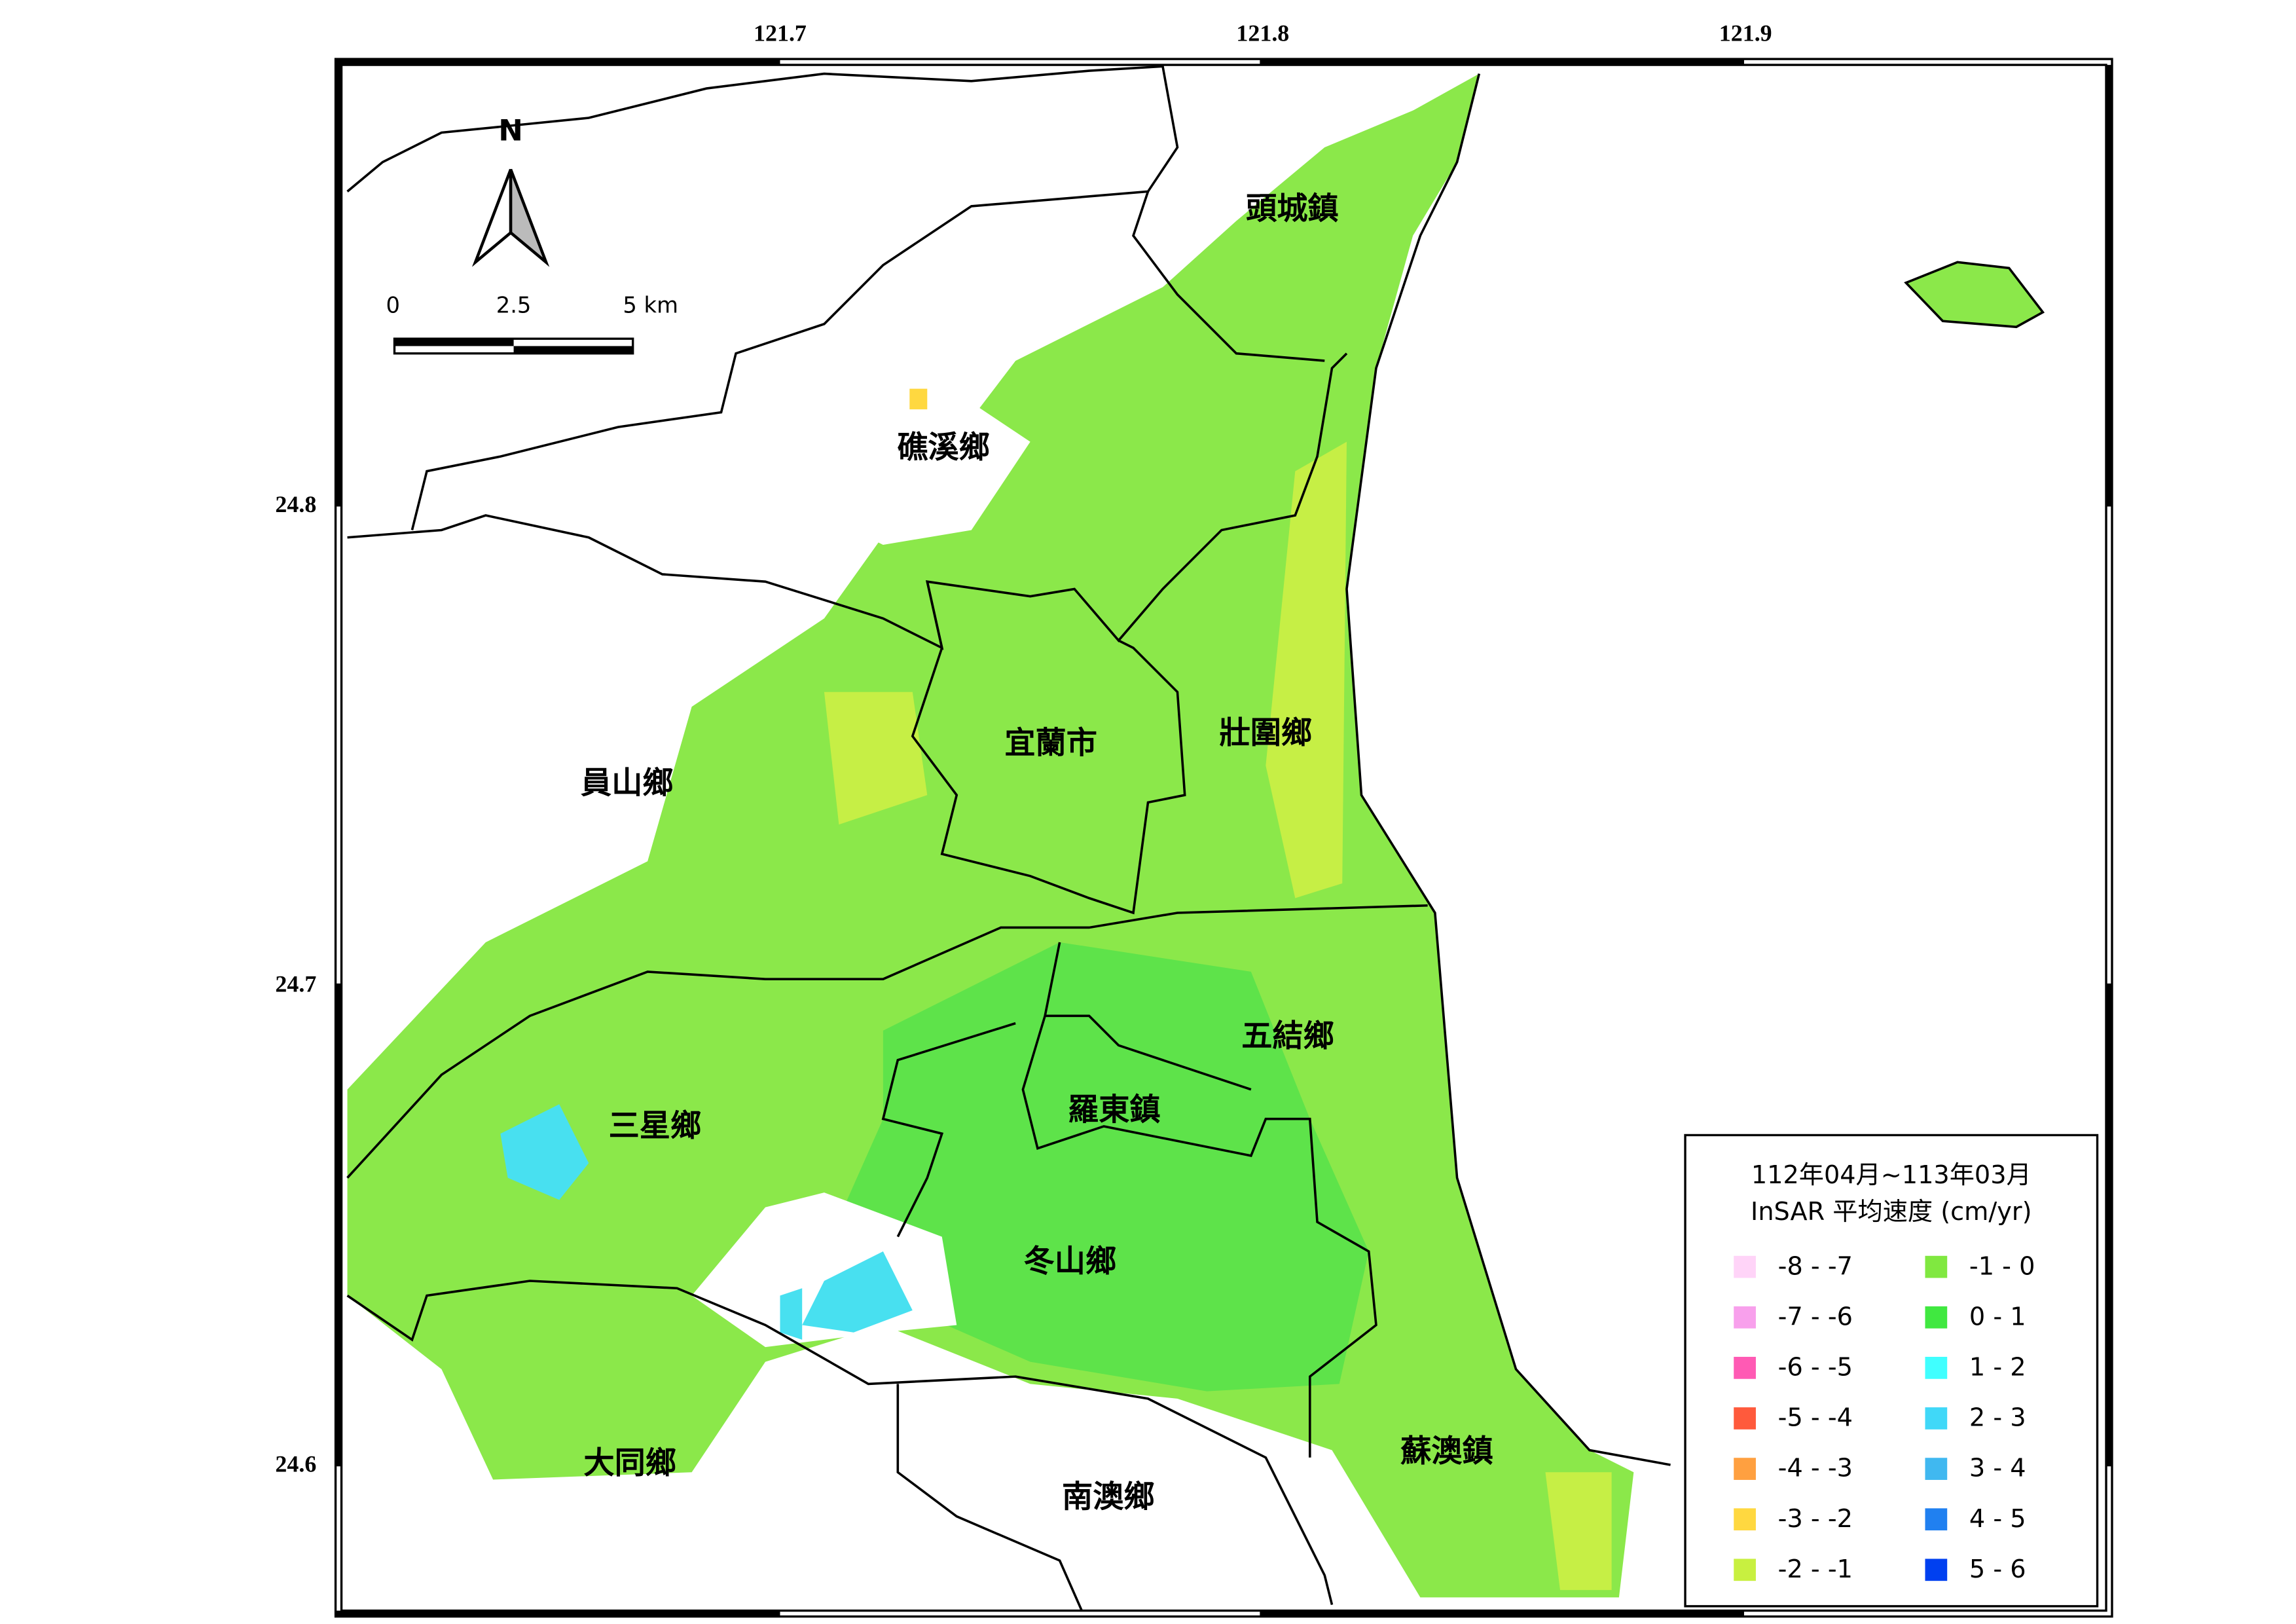  What do you see at coordinates (629, 1463) in the screenshot?
I see `township-label: 大同鄉` at bounding box center [629, 1463].